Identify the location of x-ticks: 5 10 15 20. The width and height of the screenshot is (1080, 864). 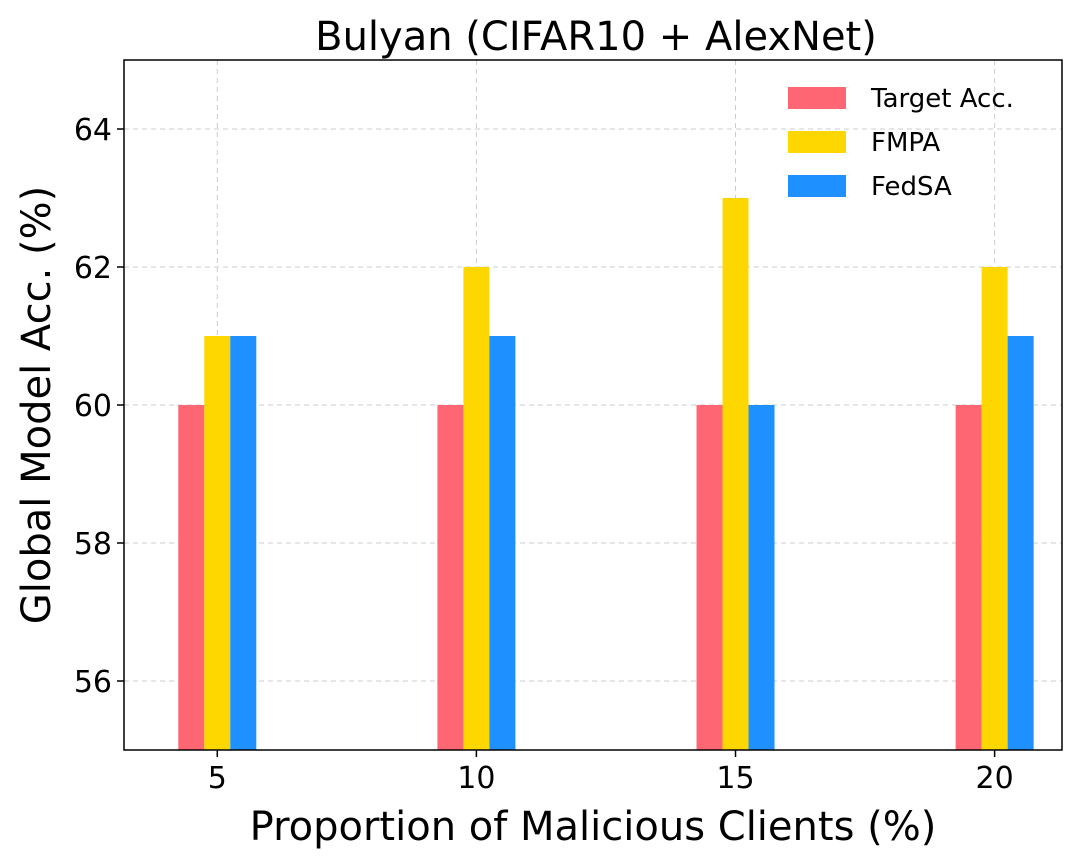
(611, 773).